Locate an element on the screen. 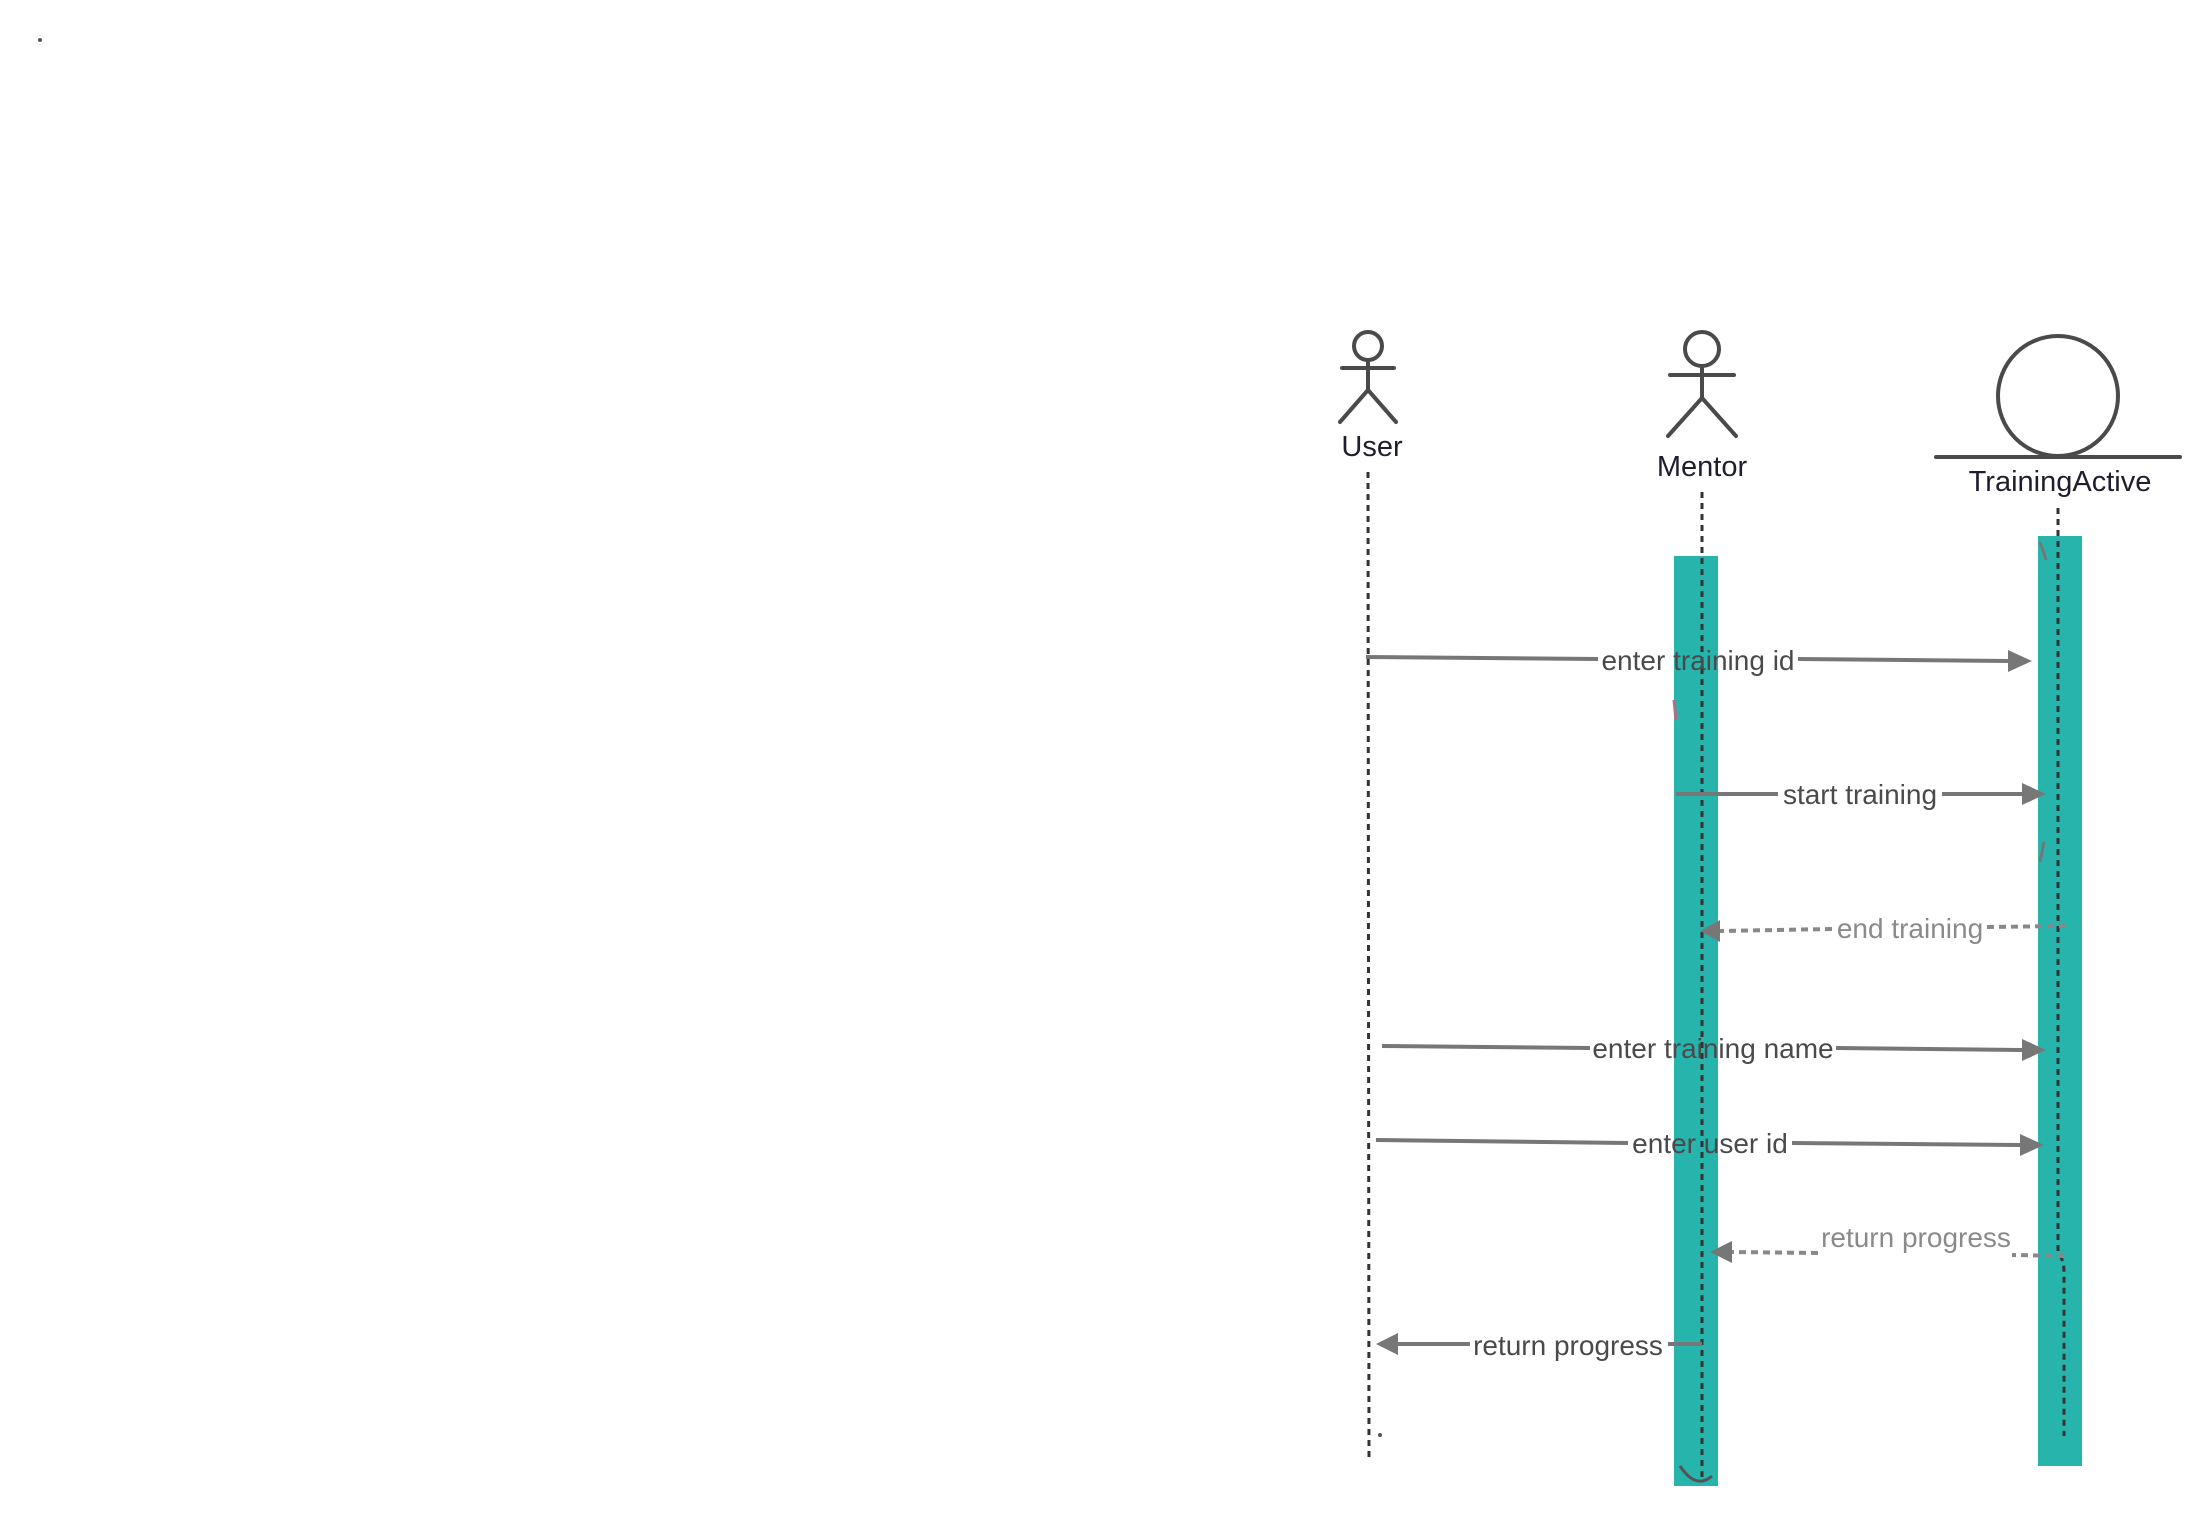  participant-mentor: Mentor is located at coordinates (1702, 406).